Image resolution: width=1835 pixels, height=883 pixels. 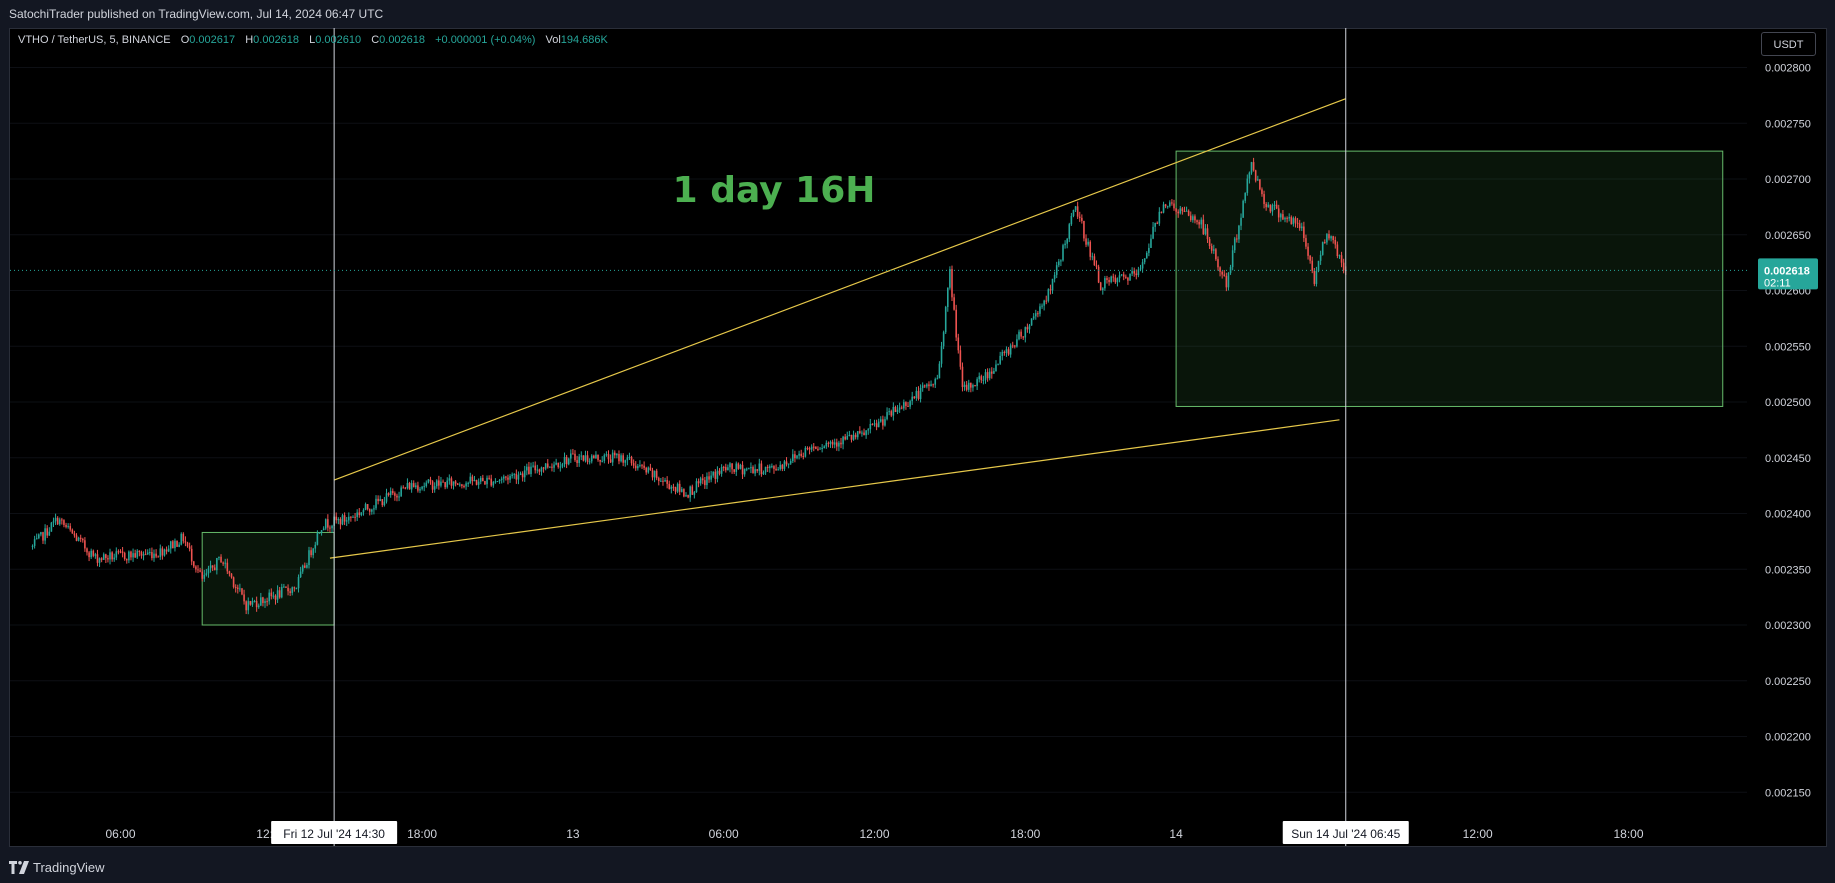 What do you see at coordinates (1788, 570) in the screenshot?
I see `price-axis-label: 0.002350` at bounding box center [1788, 570].